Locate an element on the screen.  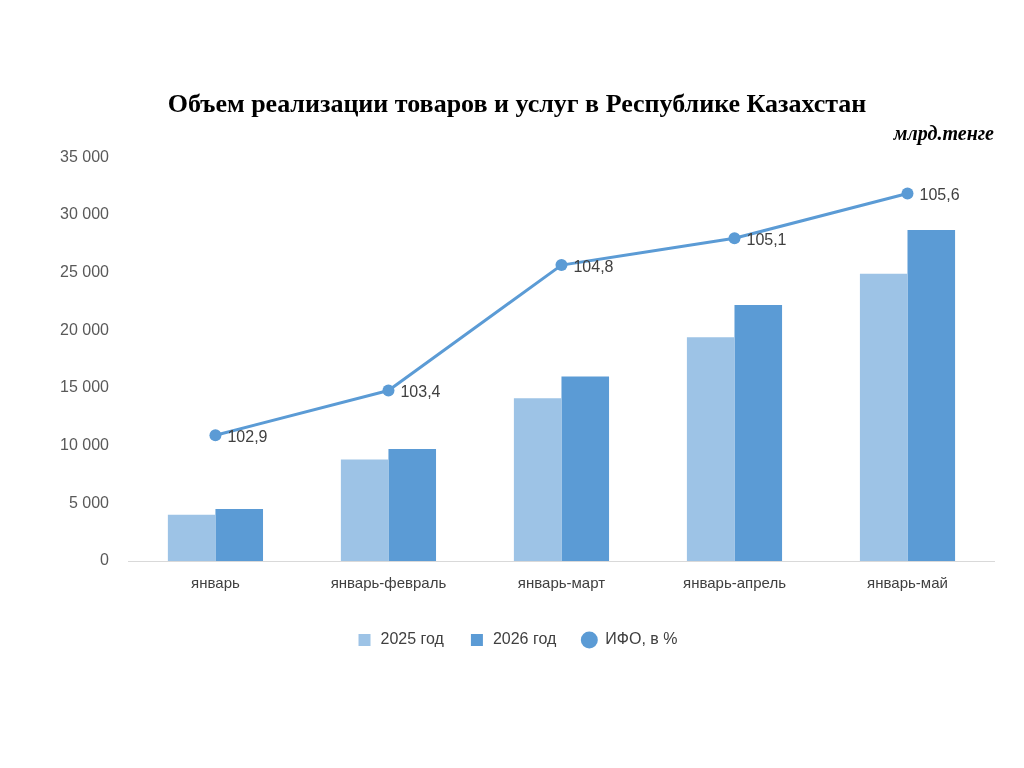
y-tick-label: 30 000 is located at coordinates (85, 214).